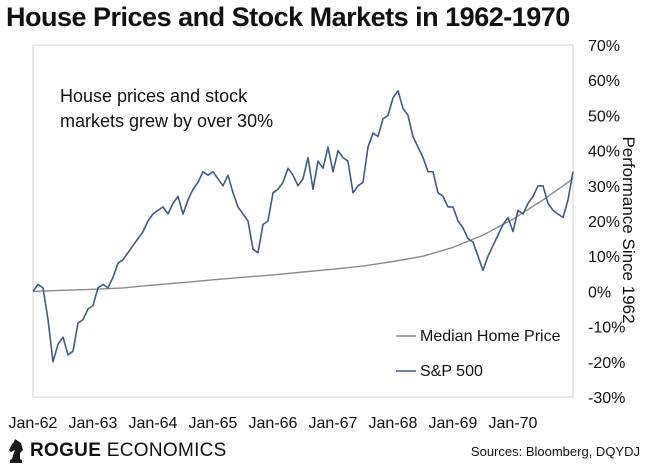 This screenshot has width=650, height=470. Describe the element at coordinates (606, 363) in the screenshot. I see `y-tick-label: -20%` at that location.